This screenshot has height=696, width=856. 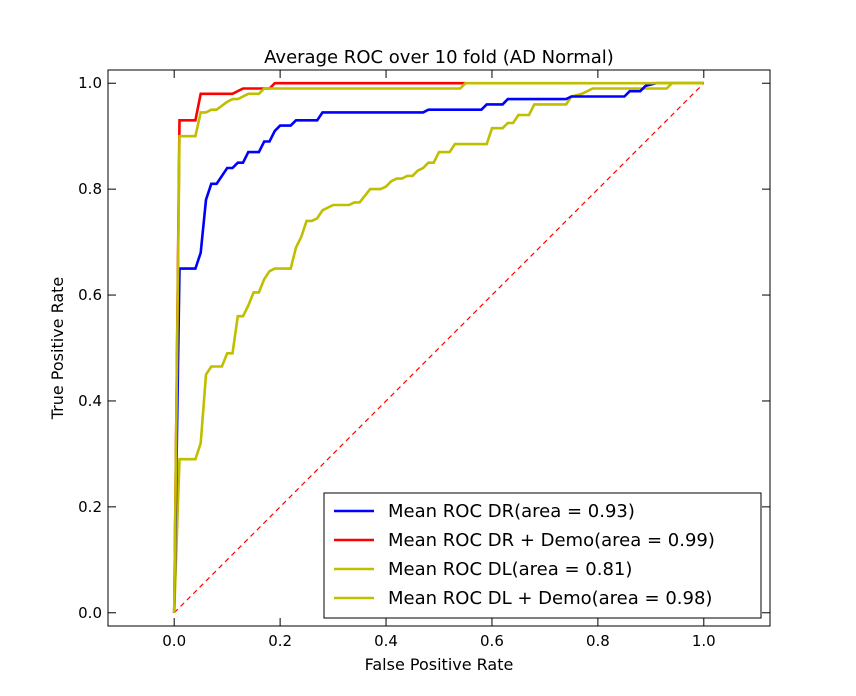 I want to click on x-tick-label: 0.8, so click(x=598, y=641).